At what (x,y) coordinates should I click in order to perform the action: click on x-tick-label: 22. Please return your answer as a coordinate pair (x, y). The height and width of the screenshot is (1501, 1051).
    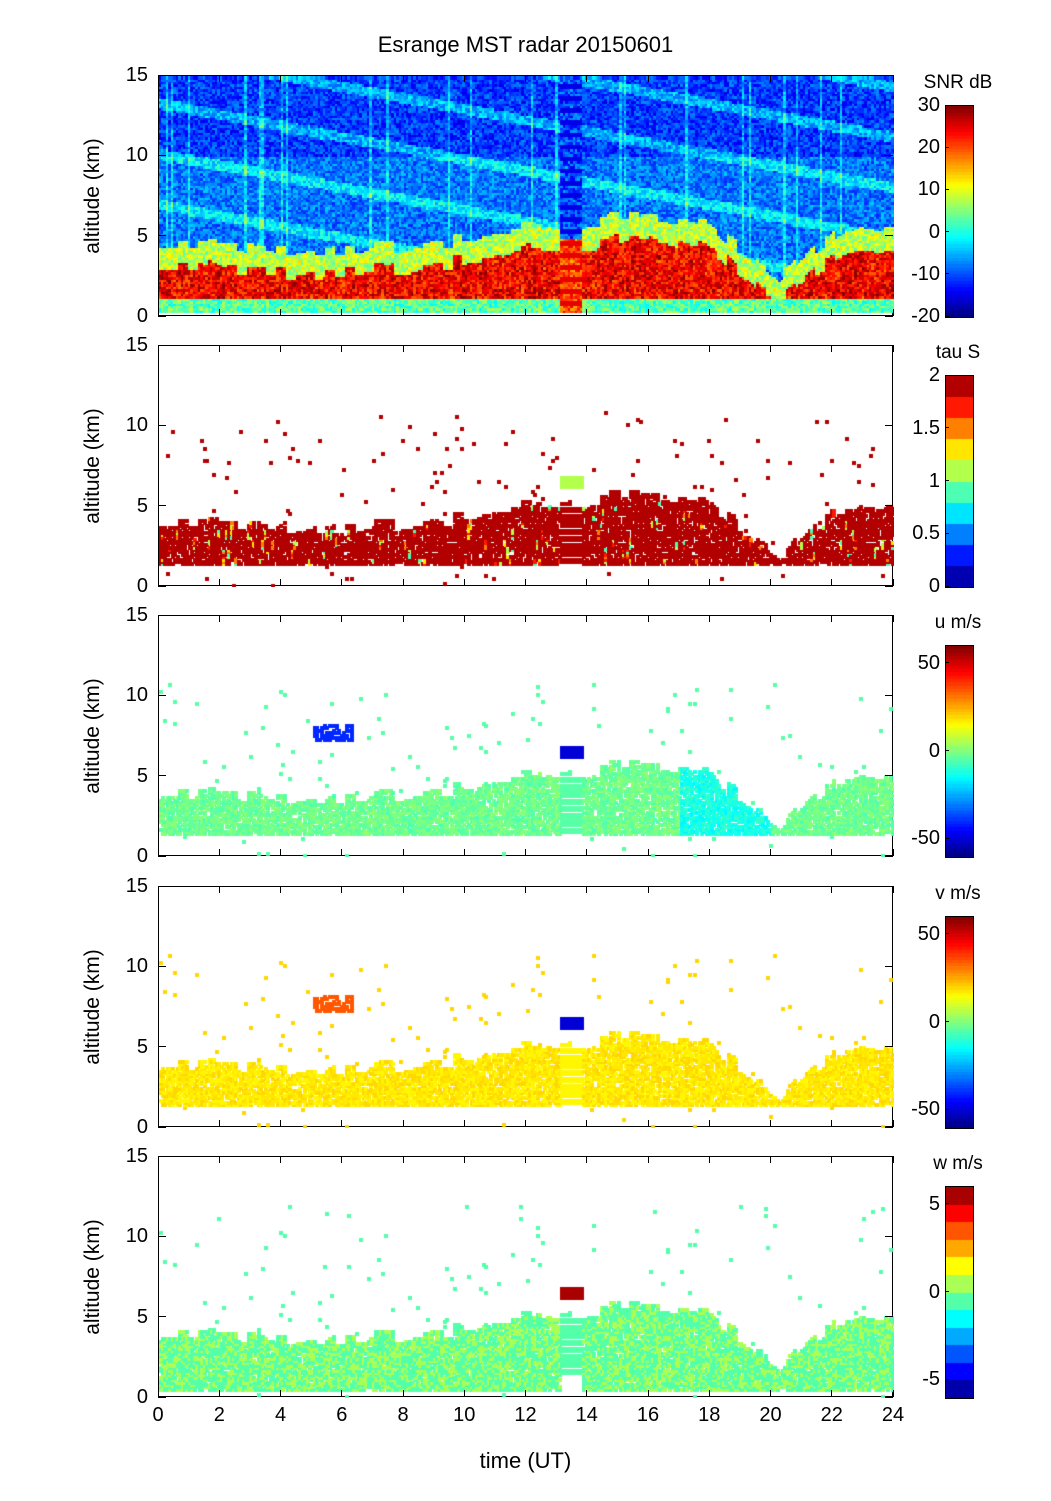
    Looking at the image, I should click on (831, 1415).